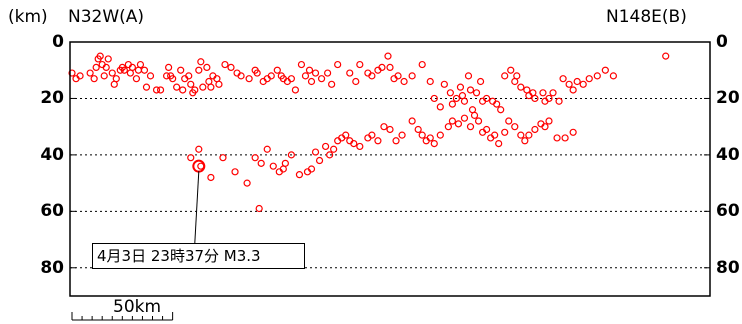  Describe the element at coordinates (52, 98) in the screenshot. I see `y-tick-label-left-20: 20` at that location.